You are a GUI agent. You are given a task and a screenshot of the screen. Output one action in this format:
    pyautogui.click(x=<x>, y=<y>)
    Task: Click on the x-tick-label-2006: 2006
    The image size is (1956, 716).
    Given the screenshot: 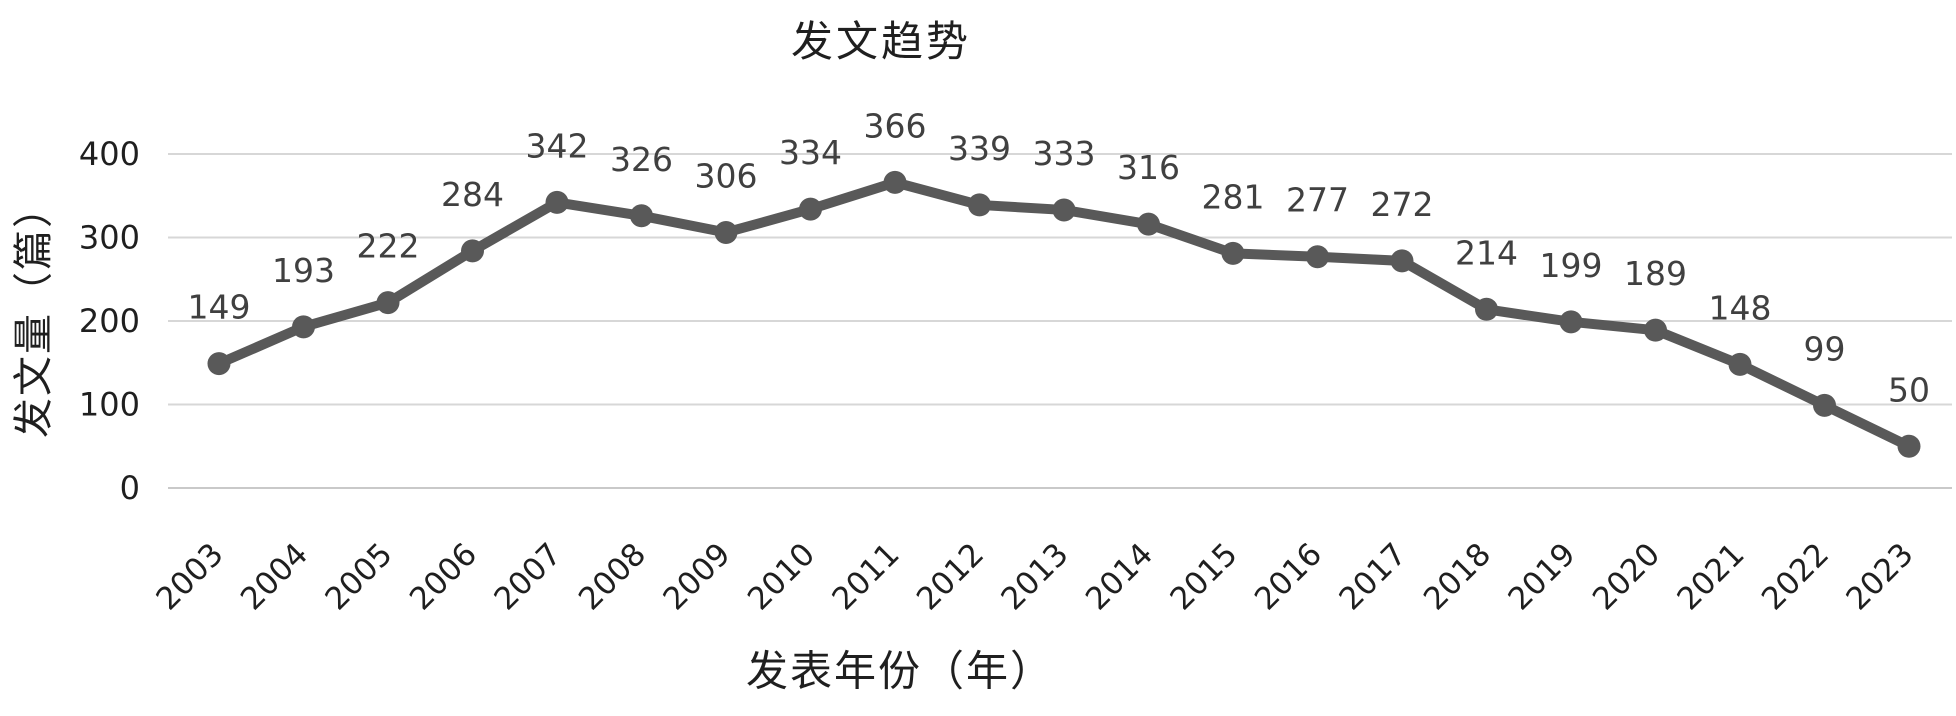 What is the action you would take?
    pyautogui.click(x=443, y=576)
    